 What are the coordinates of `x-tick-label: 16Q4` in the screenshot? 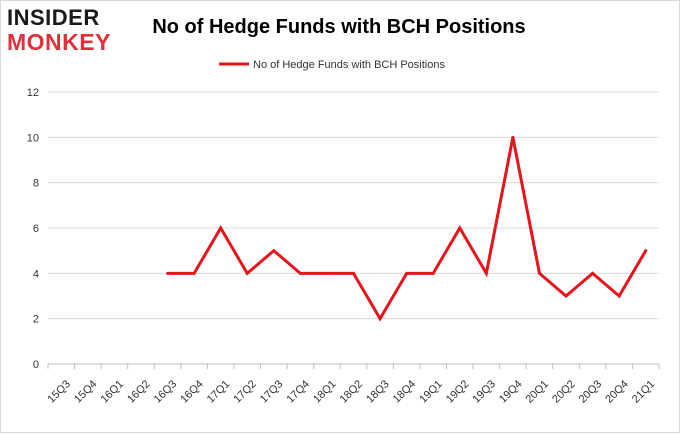 It's located at (192, 392).